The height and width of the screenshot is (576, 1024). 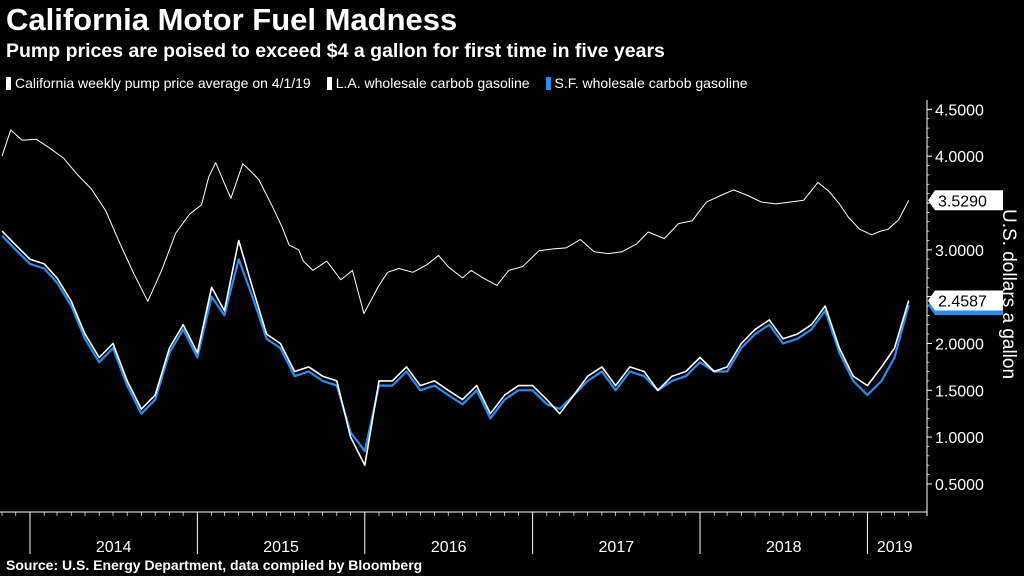 I want to click on legend-label-sf: S.F. wholesale carbob gasoline, so click(x=651, y=83).